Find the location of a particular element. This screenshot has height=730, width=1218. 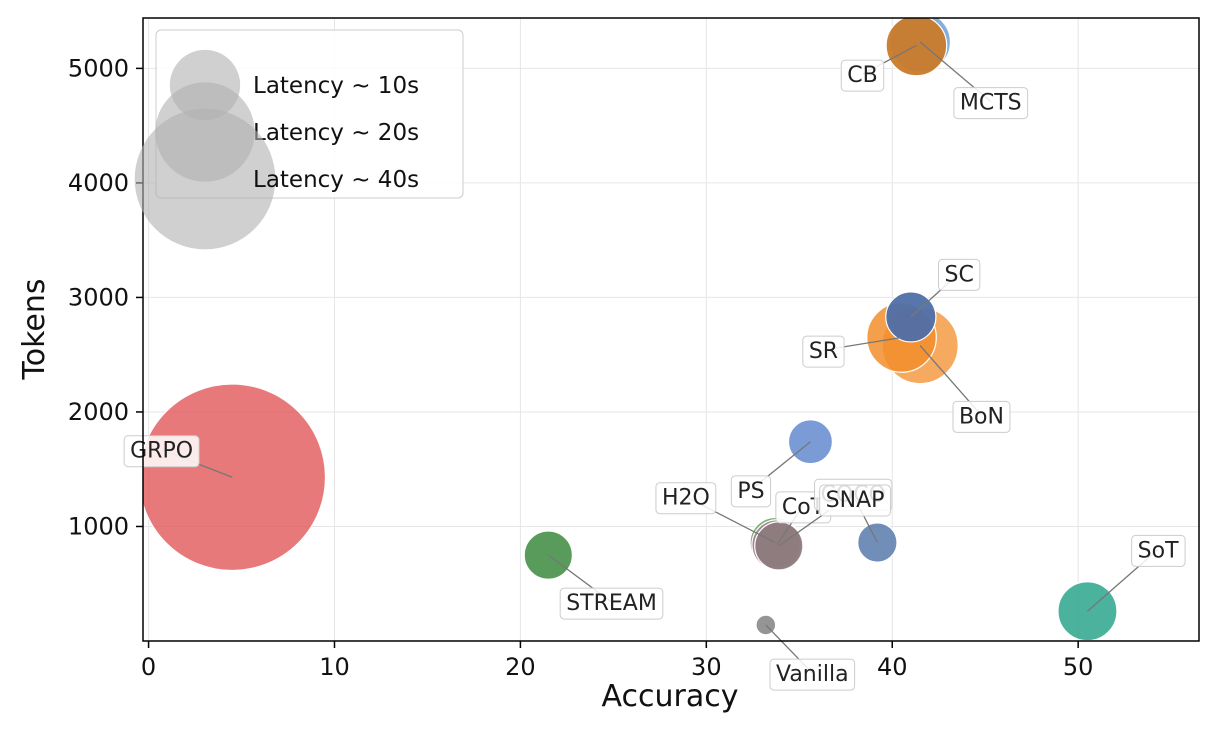

point-label-text: CB is located at coordinates (862, 75).